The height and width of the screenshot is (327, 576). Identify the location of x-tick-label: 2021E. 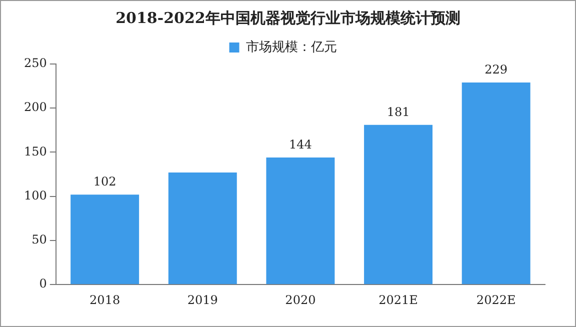
(398, 299).